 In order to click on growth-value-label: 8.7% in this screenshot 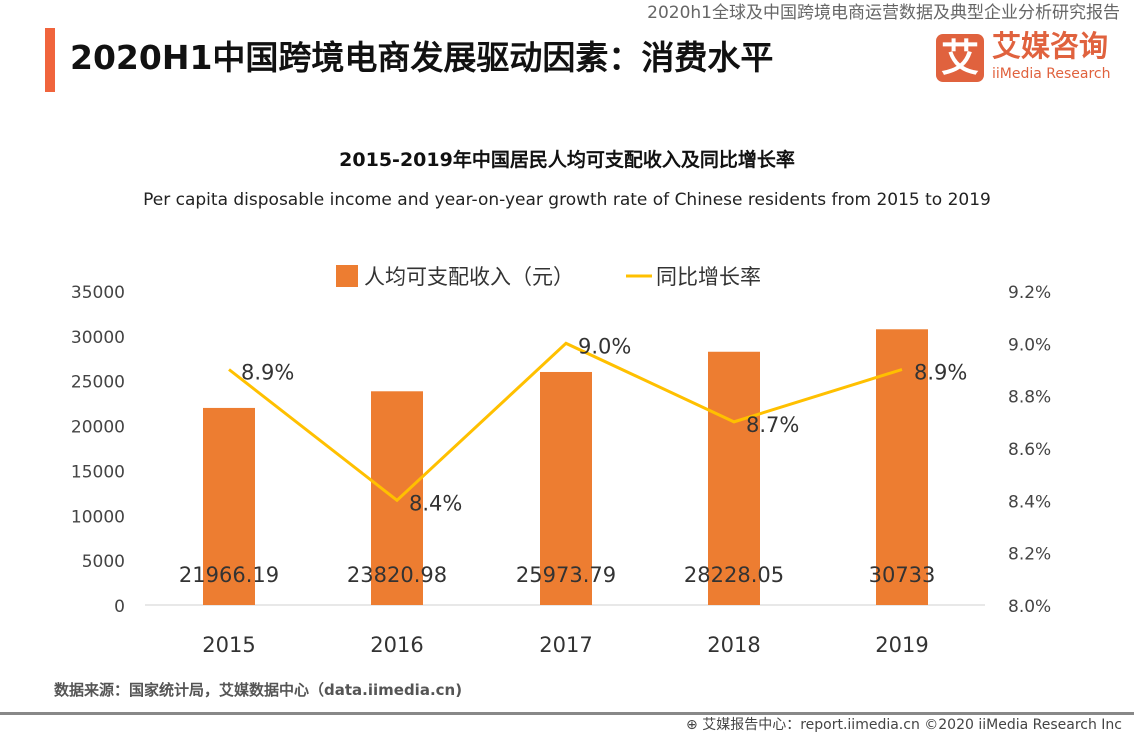, I will do `click(772, 425)`.